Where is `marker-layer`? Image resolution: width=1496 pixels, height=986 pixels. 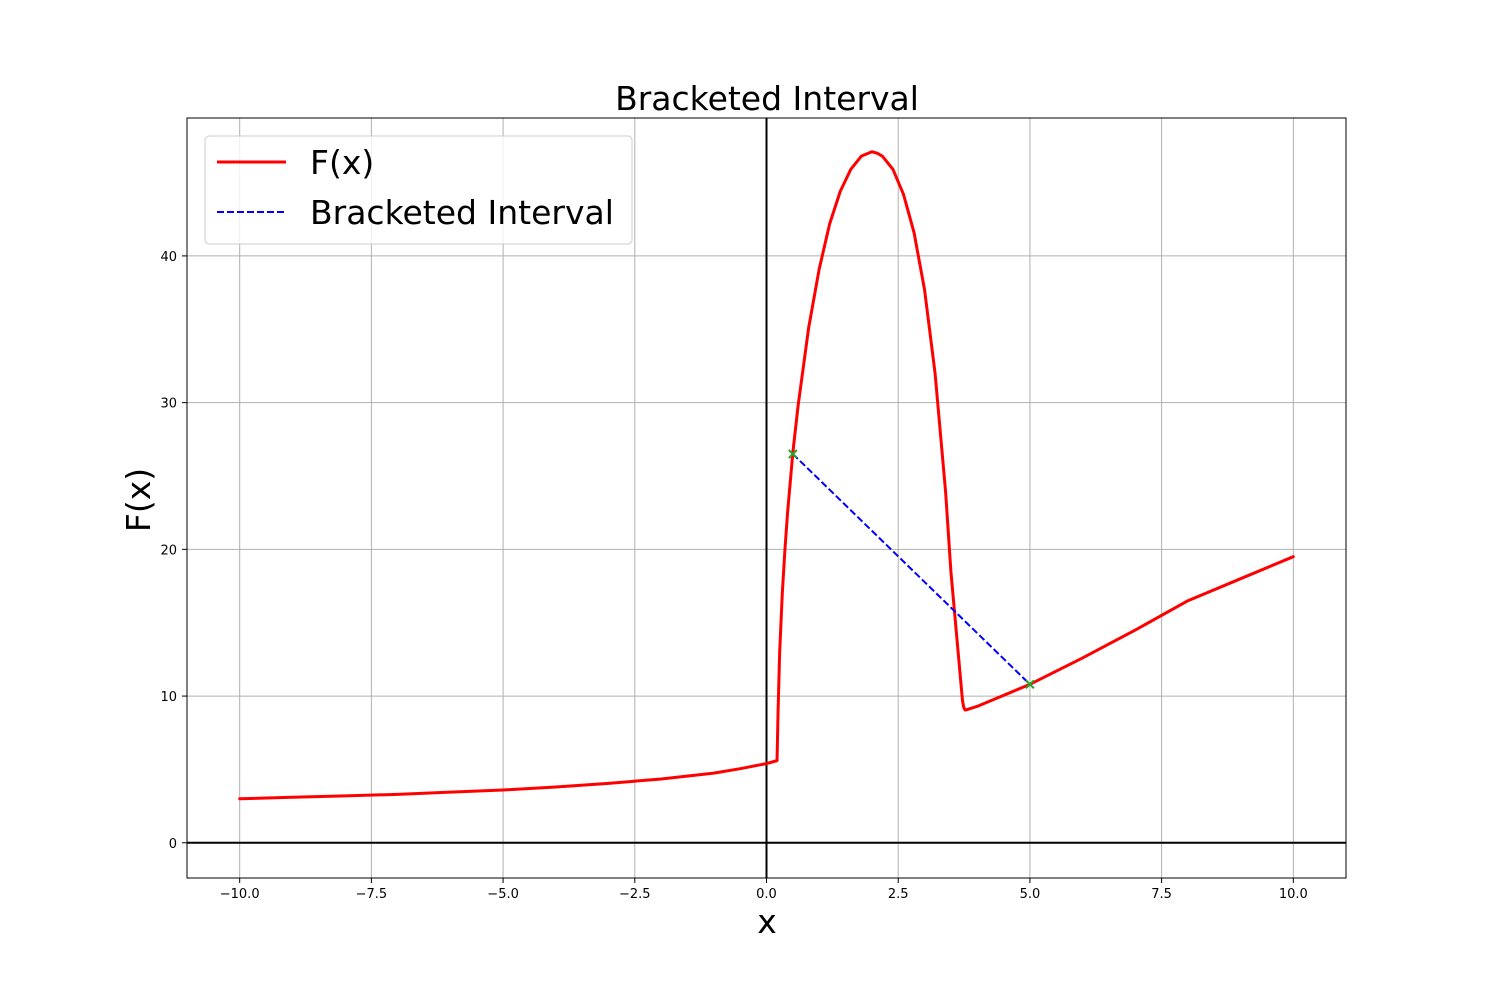 marker-layer is located at coordinates (911, 569).